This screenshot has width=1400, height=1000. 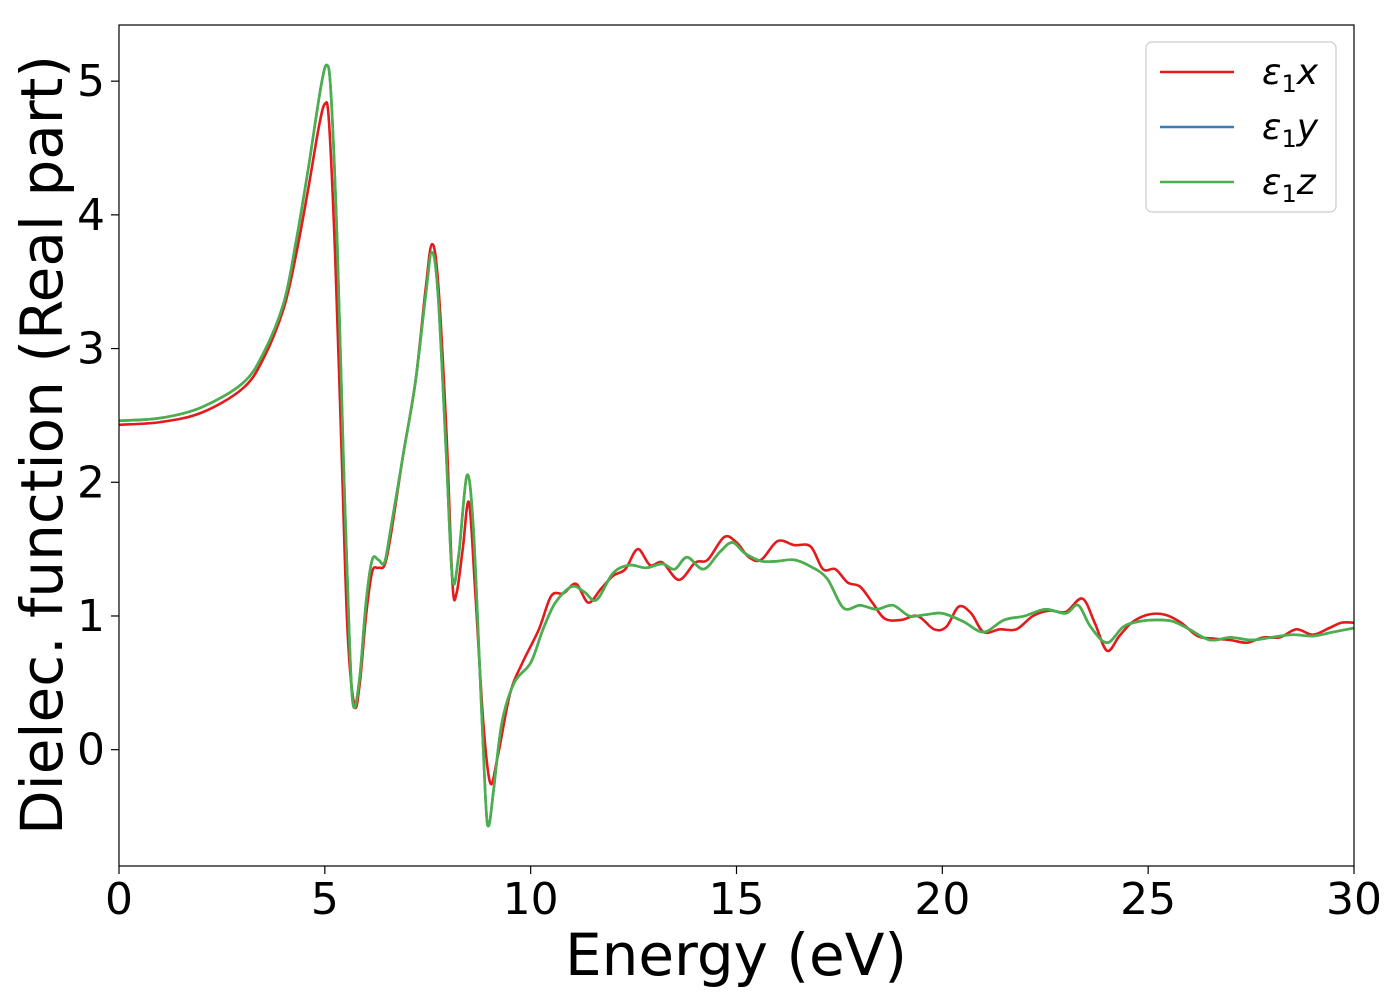 I want to click on y-tick-label: 2, so click(x=91, y=482).